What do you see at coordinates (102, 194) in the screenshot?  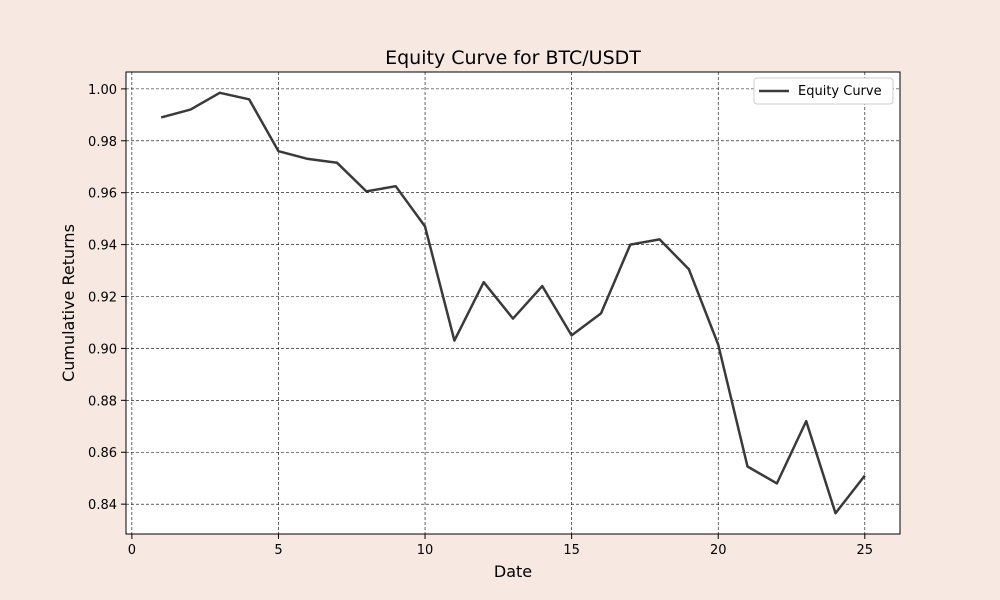 I see `y-tick-label: 0.96` at bounding box center [102, 194].